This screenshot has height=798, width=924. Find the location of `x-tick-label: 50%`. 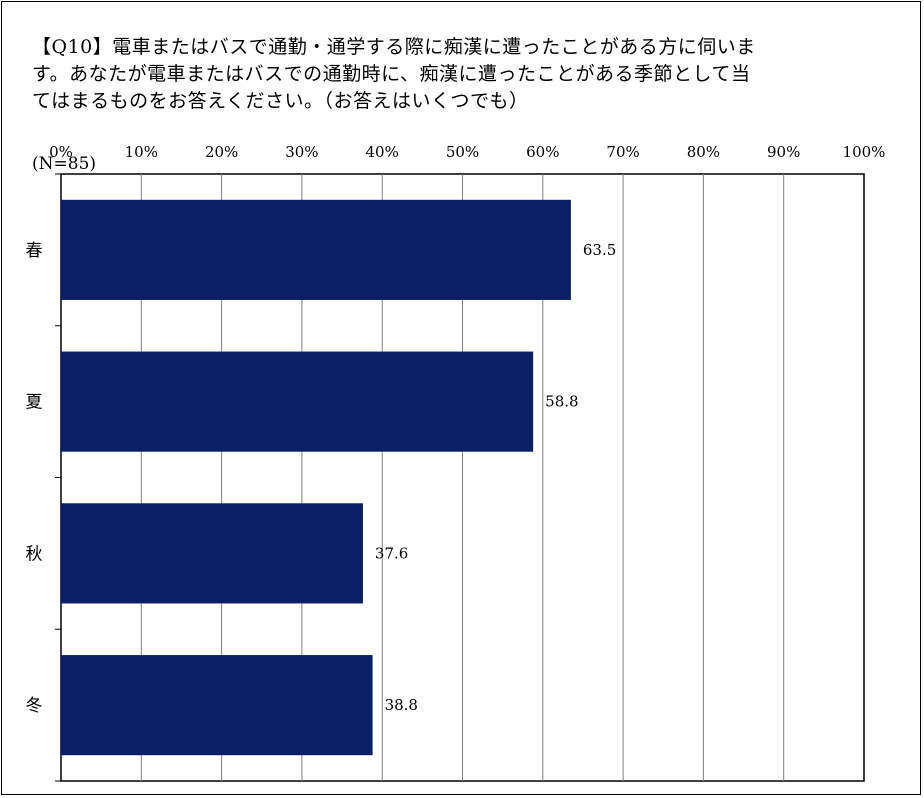

x-tick-label: 50% is located at coordinates (462, 152).